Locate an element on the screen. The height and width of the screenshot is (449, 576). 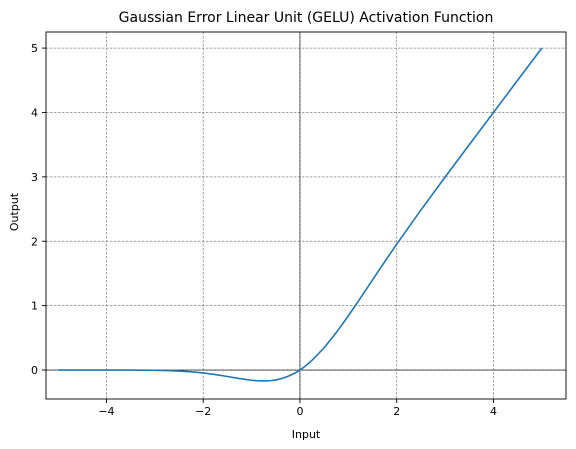
x-tick-label: 4 is located at coordinates (493, 411).